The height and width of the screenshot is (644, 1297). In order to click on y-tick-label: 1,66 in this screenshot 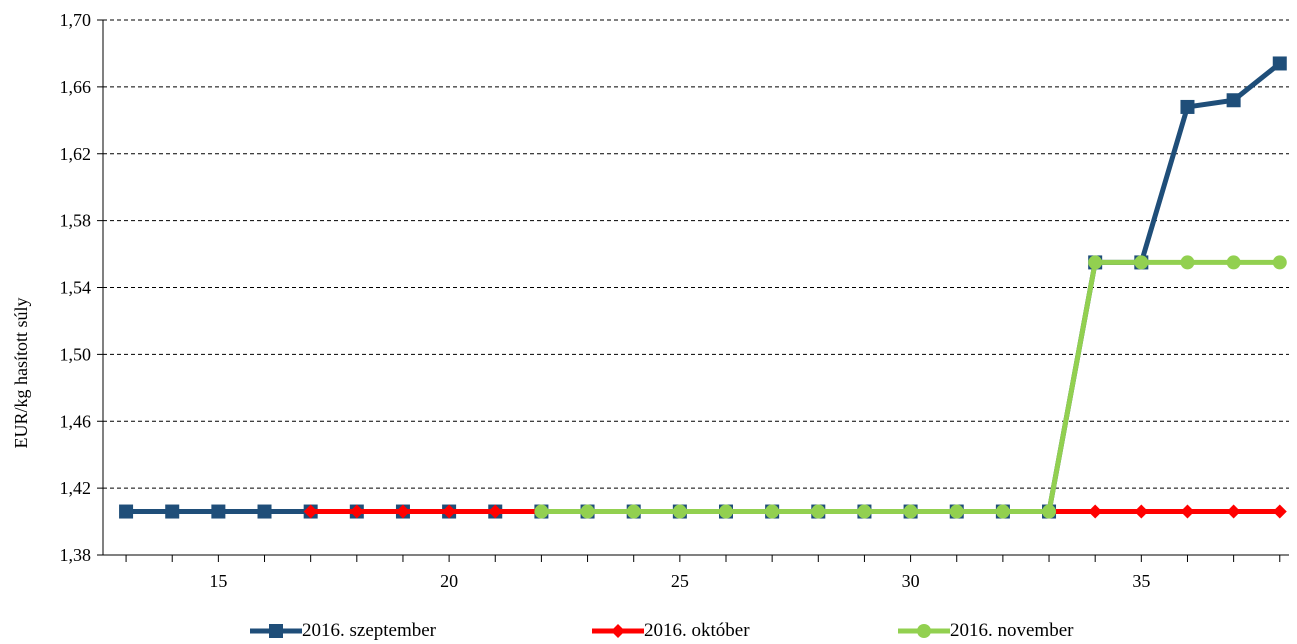, I will do `click(76, 87)`.